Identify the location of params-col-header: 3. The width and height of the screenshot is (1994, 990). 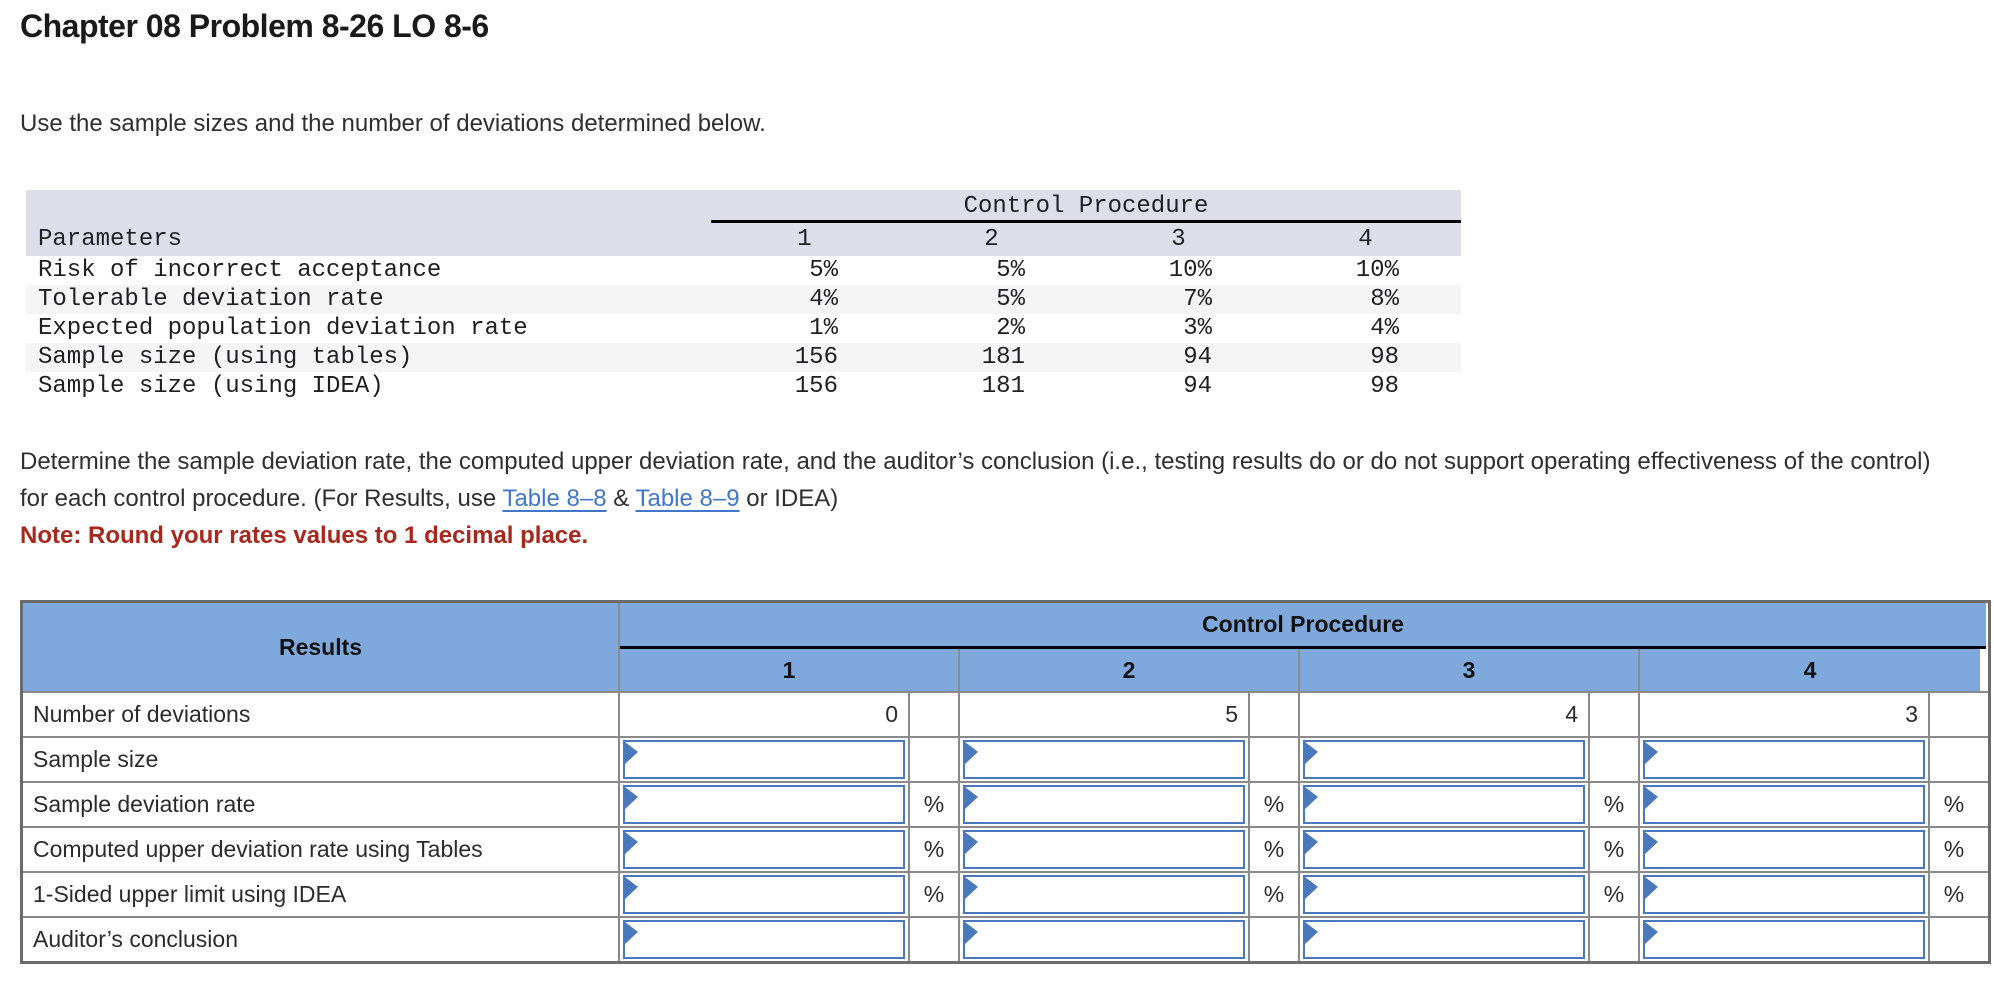
(1178, 239).